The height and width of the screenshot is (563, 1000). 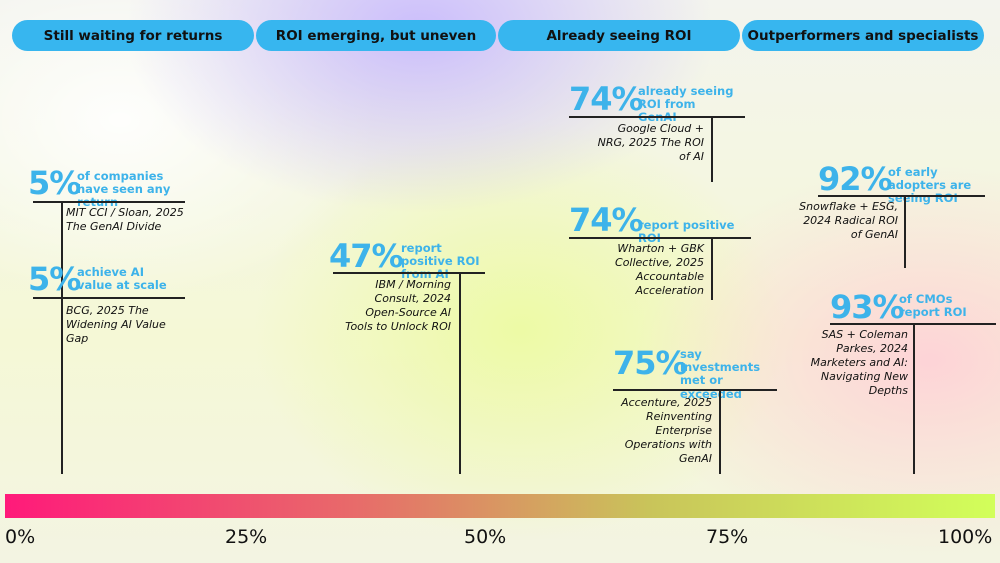 What do you see at coordinates (619, 35) in the screenshot?
I see `category-pill-already-seeing: Already seeing ROI` at bounding box center [619, 35].